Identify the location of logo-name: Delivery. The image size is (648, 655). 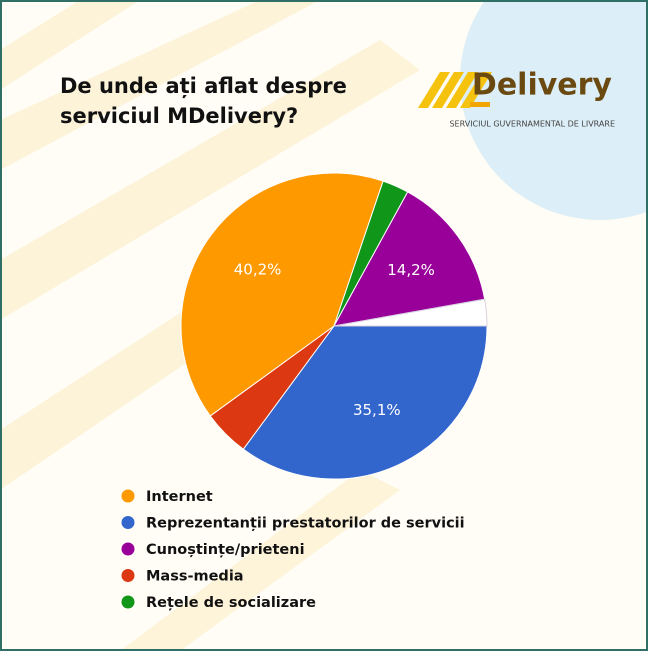
(542, 85).